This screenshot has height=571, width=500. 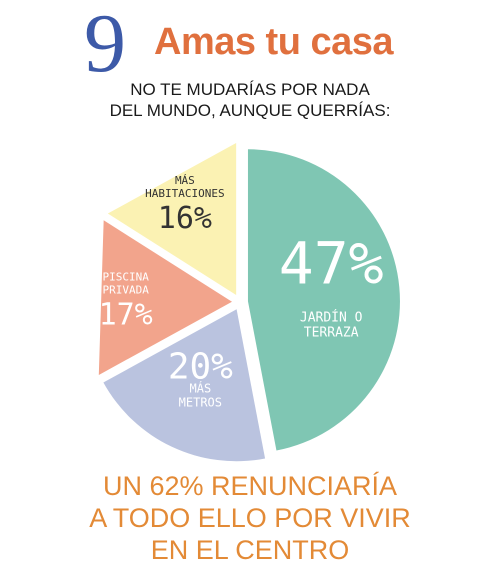 What do you see at coordinates (250, 550) in the screenshot?
I see `footer-line-3: EN EL CENTRO` at bounding box center [250, 550].